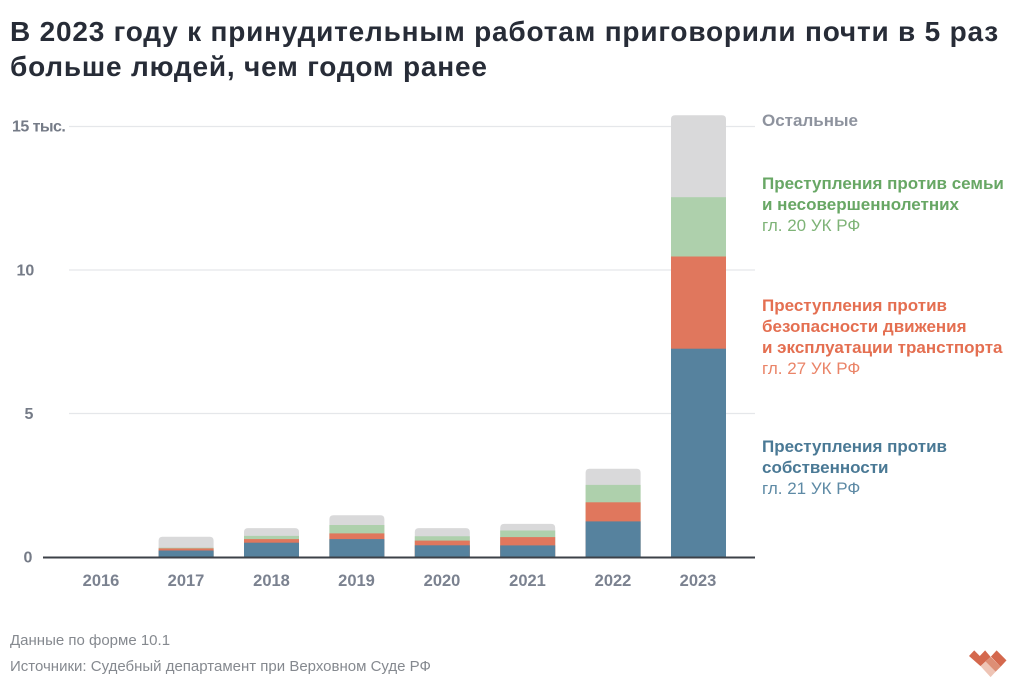 The height and width of the screenshot is (691, 1024). I want to click on svg-text: 15 тыс., so click(38, 127).